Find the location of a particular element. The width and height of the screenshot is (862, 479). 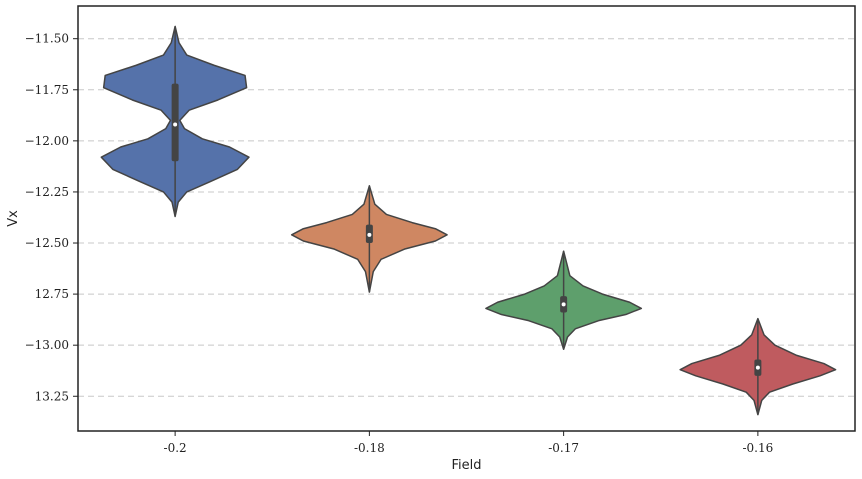

y-tick-label: −12.00 is located at coordinates (47, 141).